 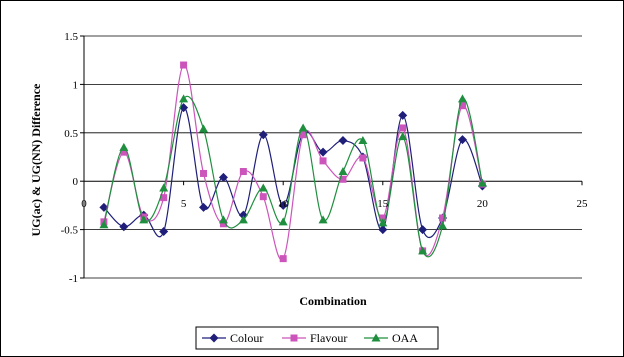 I want to click on y-tick-label: 1.5, so click(x=71, y=37).